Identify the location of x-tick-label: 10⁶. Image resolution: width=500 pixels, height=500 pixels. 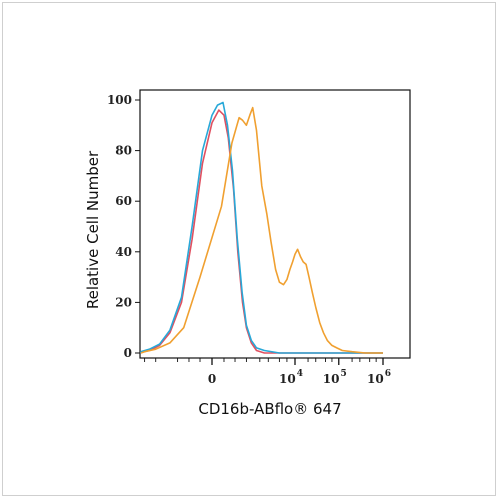
(379, 377).